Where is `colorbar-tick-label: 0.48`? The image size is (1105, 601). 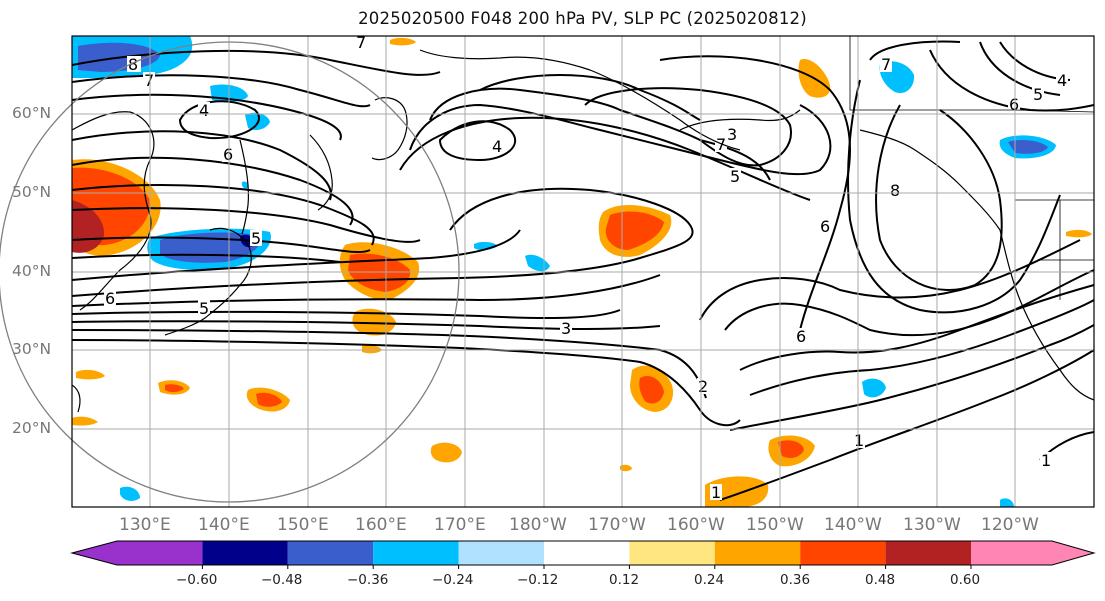 colorbar-tick-label: 0.48 is located at coordinates (880, 580).